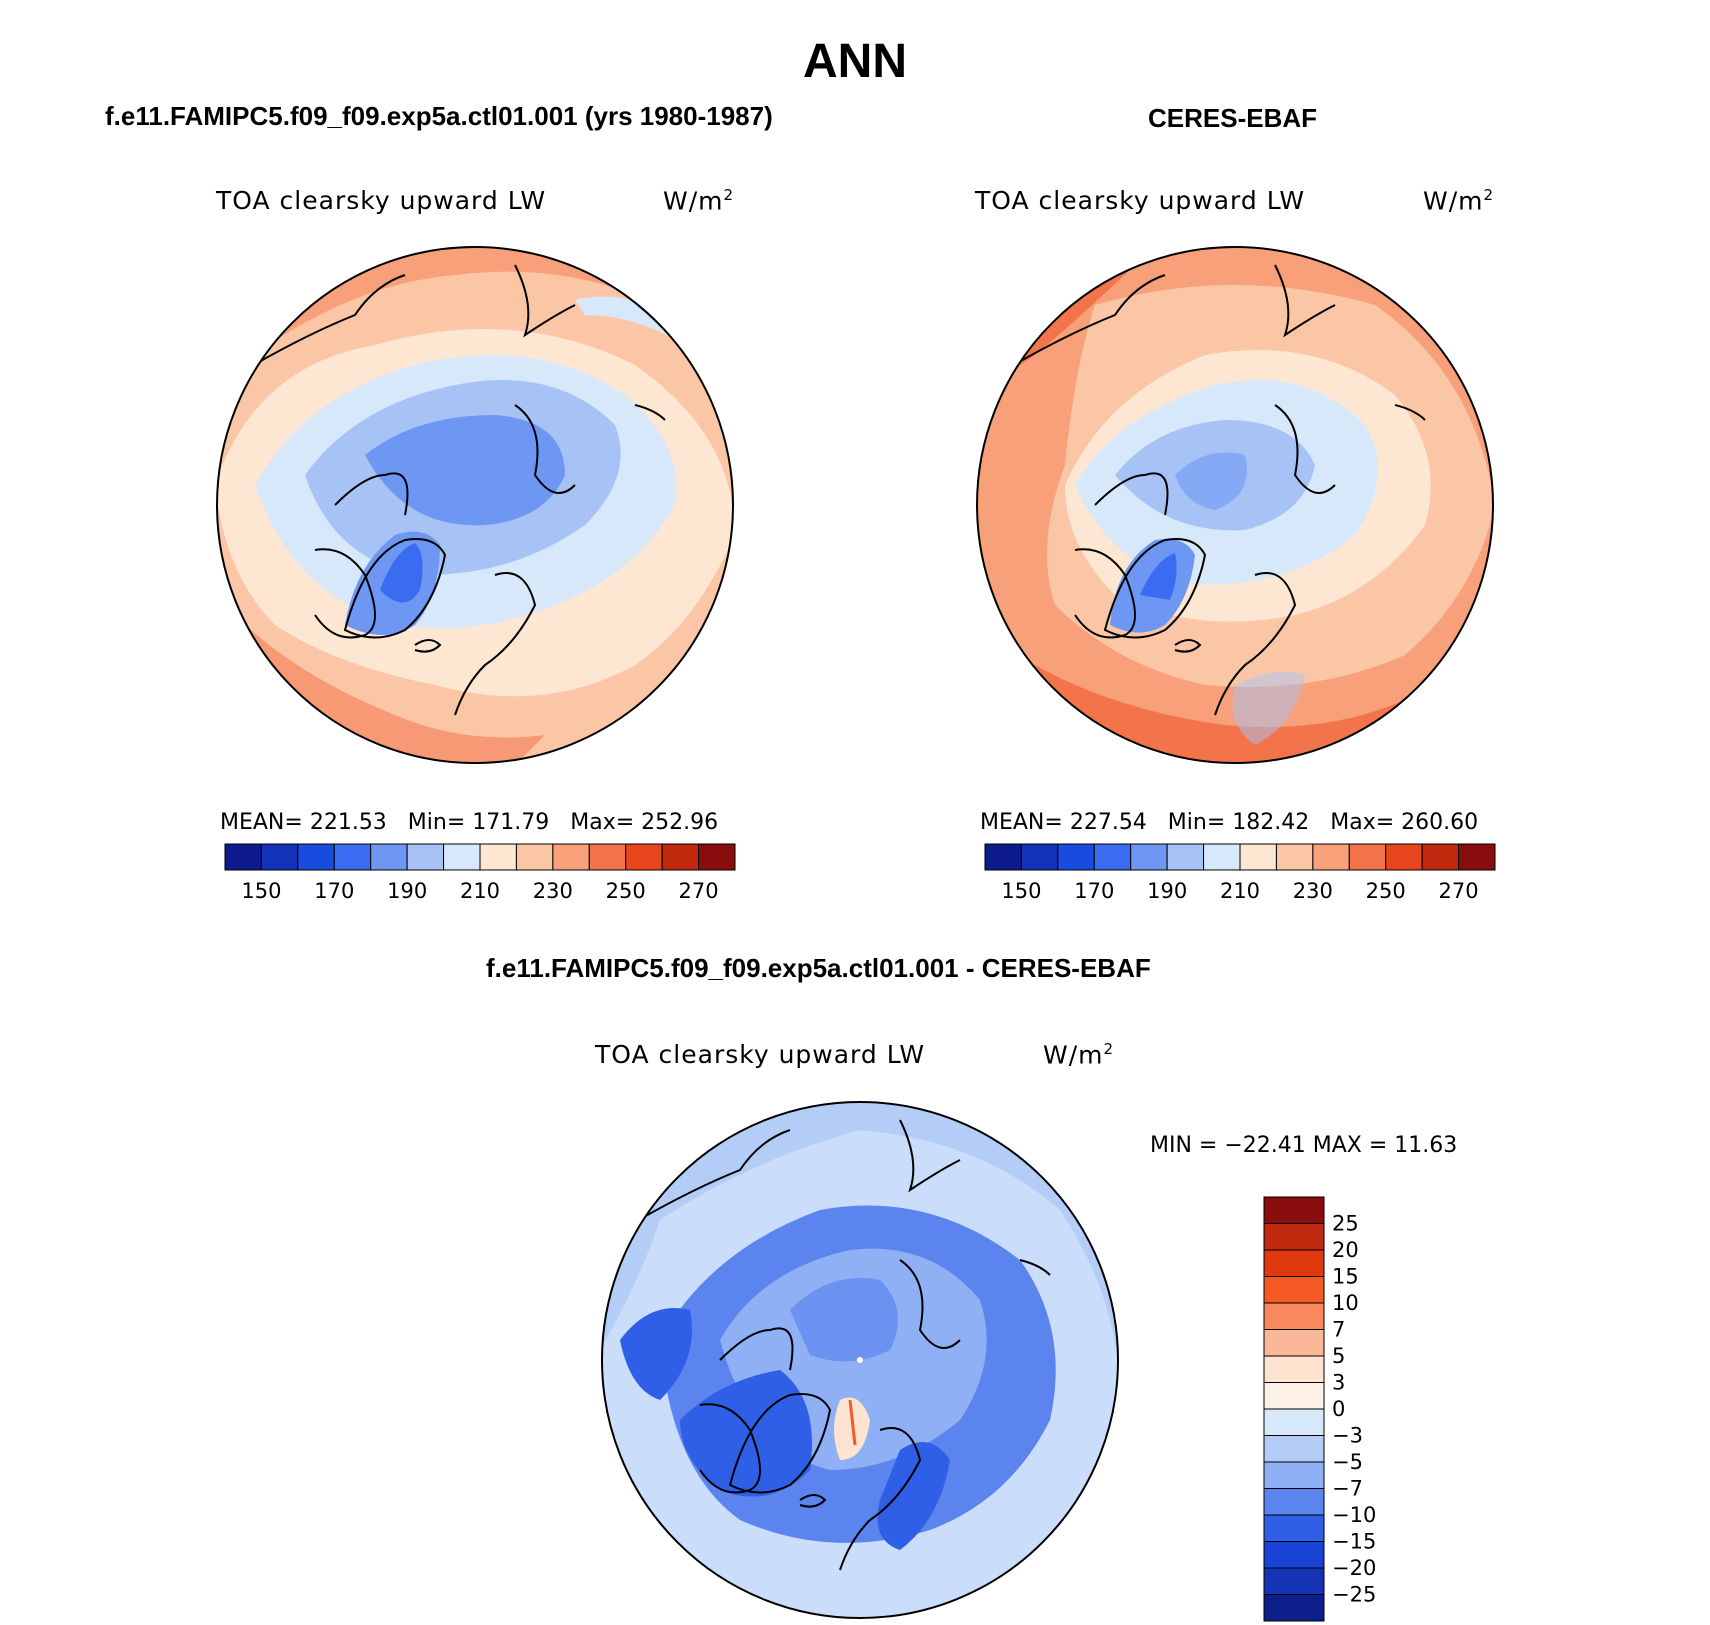  Describe the element at coordinates (1338, 1409) in the screenshot. I see `colorbar-difference-tick-label: 0` at that location.